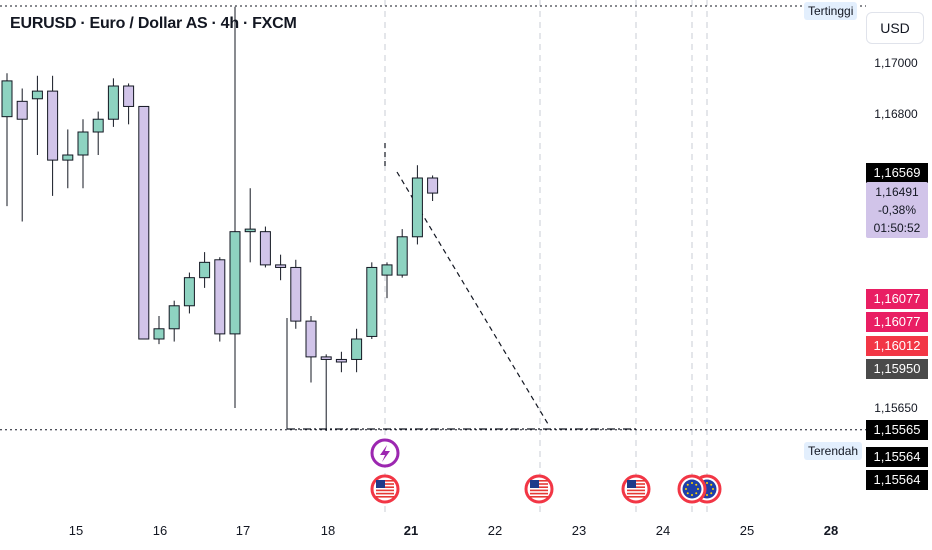 Image resolution: width=932 pixels, height=550 pixels. I want to click on price-tag: 1,16569, so click(897, 173).